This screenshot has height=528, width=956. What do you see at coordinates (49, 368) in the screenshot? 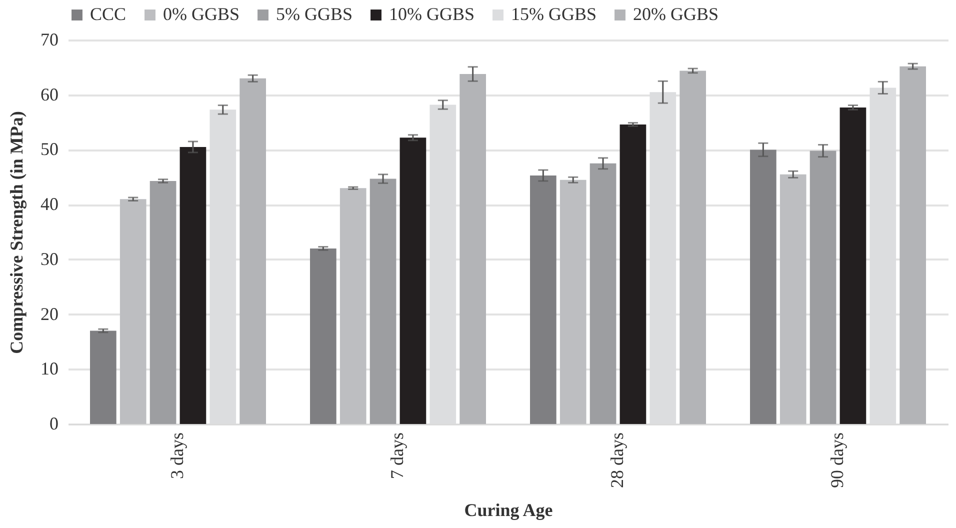
I see `y-tick-label: 10` at bounding box center [49, 368].